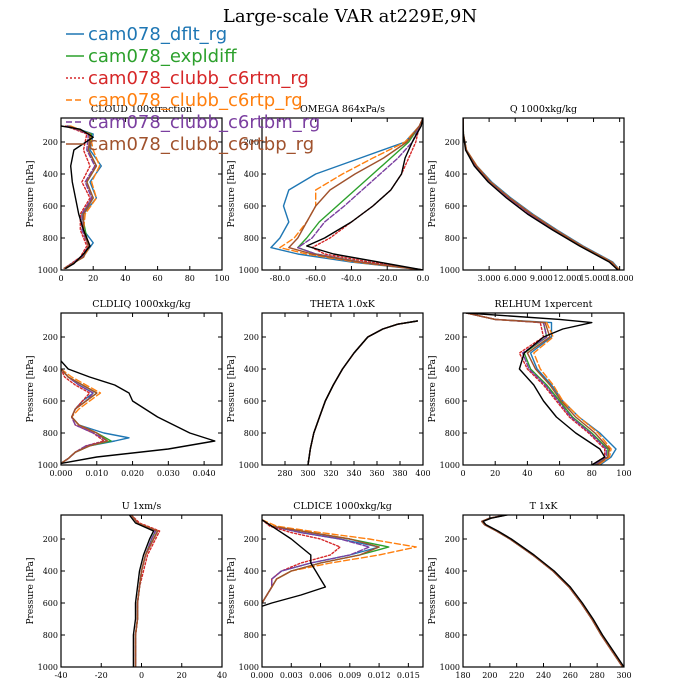 The image size is (700, 700). I want to click on panel-title: RELHUM 1xpercent, so click(544, 304).